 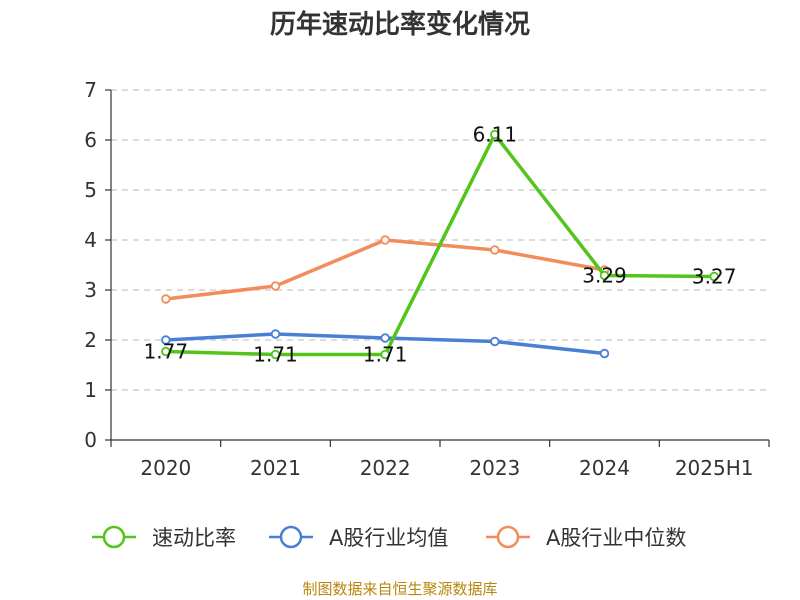 What do you see at coordinates (90, 440) in the screenshot?
I see `y-tick-label: 0` at bounding box center [90, 440].